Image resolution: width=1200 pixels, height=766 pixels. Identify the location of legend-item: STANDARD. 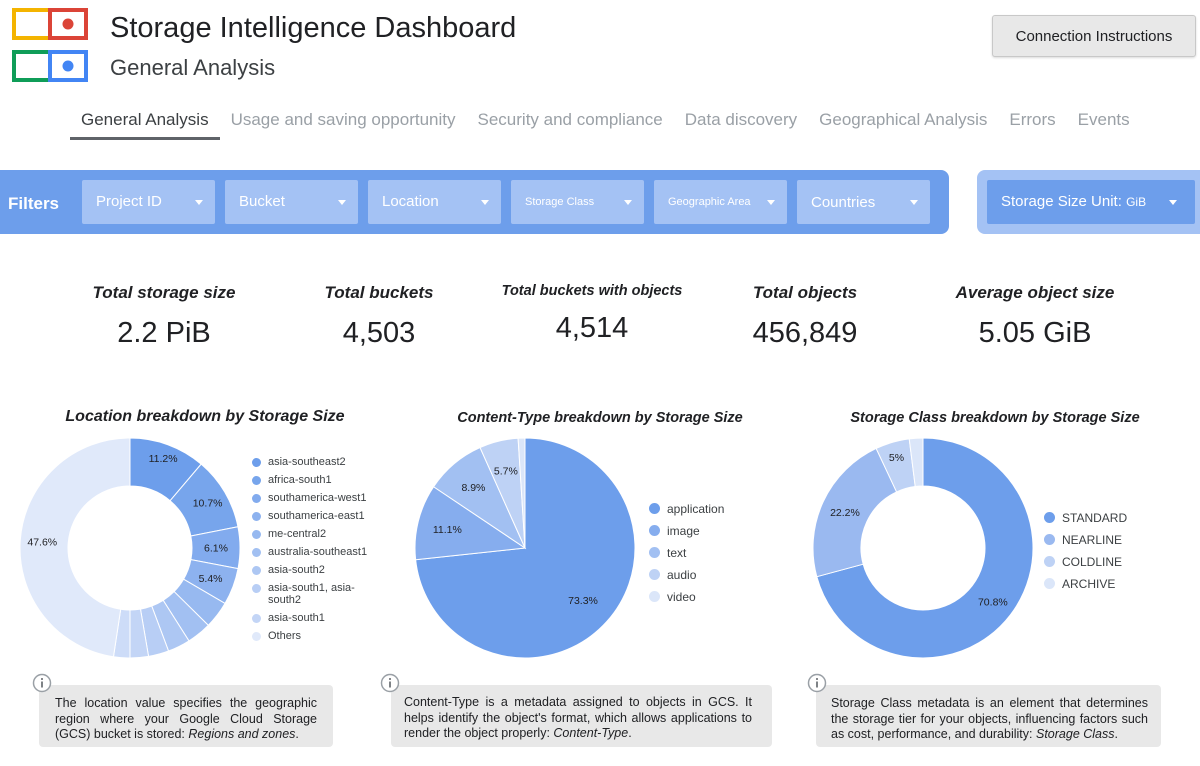
(1099, 518).